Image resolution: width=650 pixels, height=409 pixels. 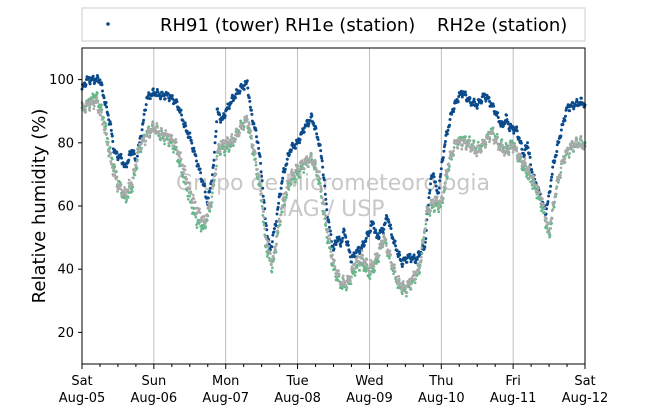 What do you see at coordinates (65, 333) in the screenshot?
I see `y-tick-label: 20` at bounding box center [65, 333].